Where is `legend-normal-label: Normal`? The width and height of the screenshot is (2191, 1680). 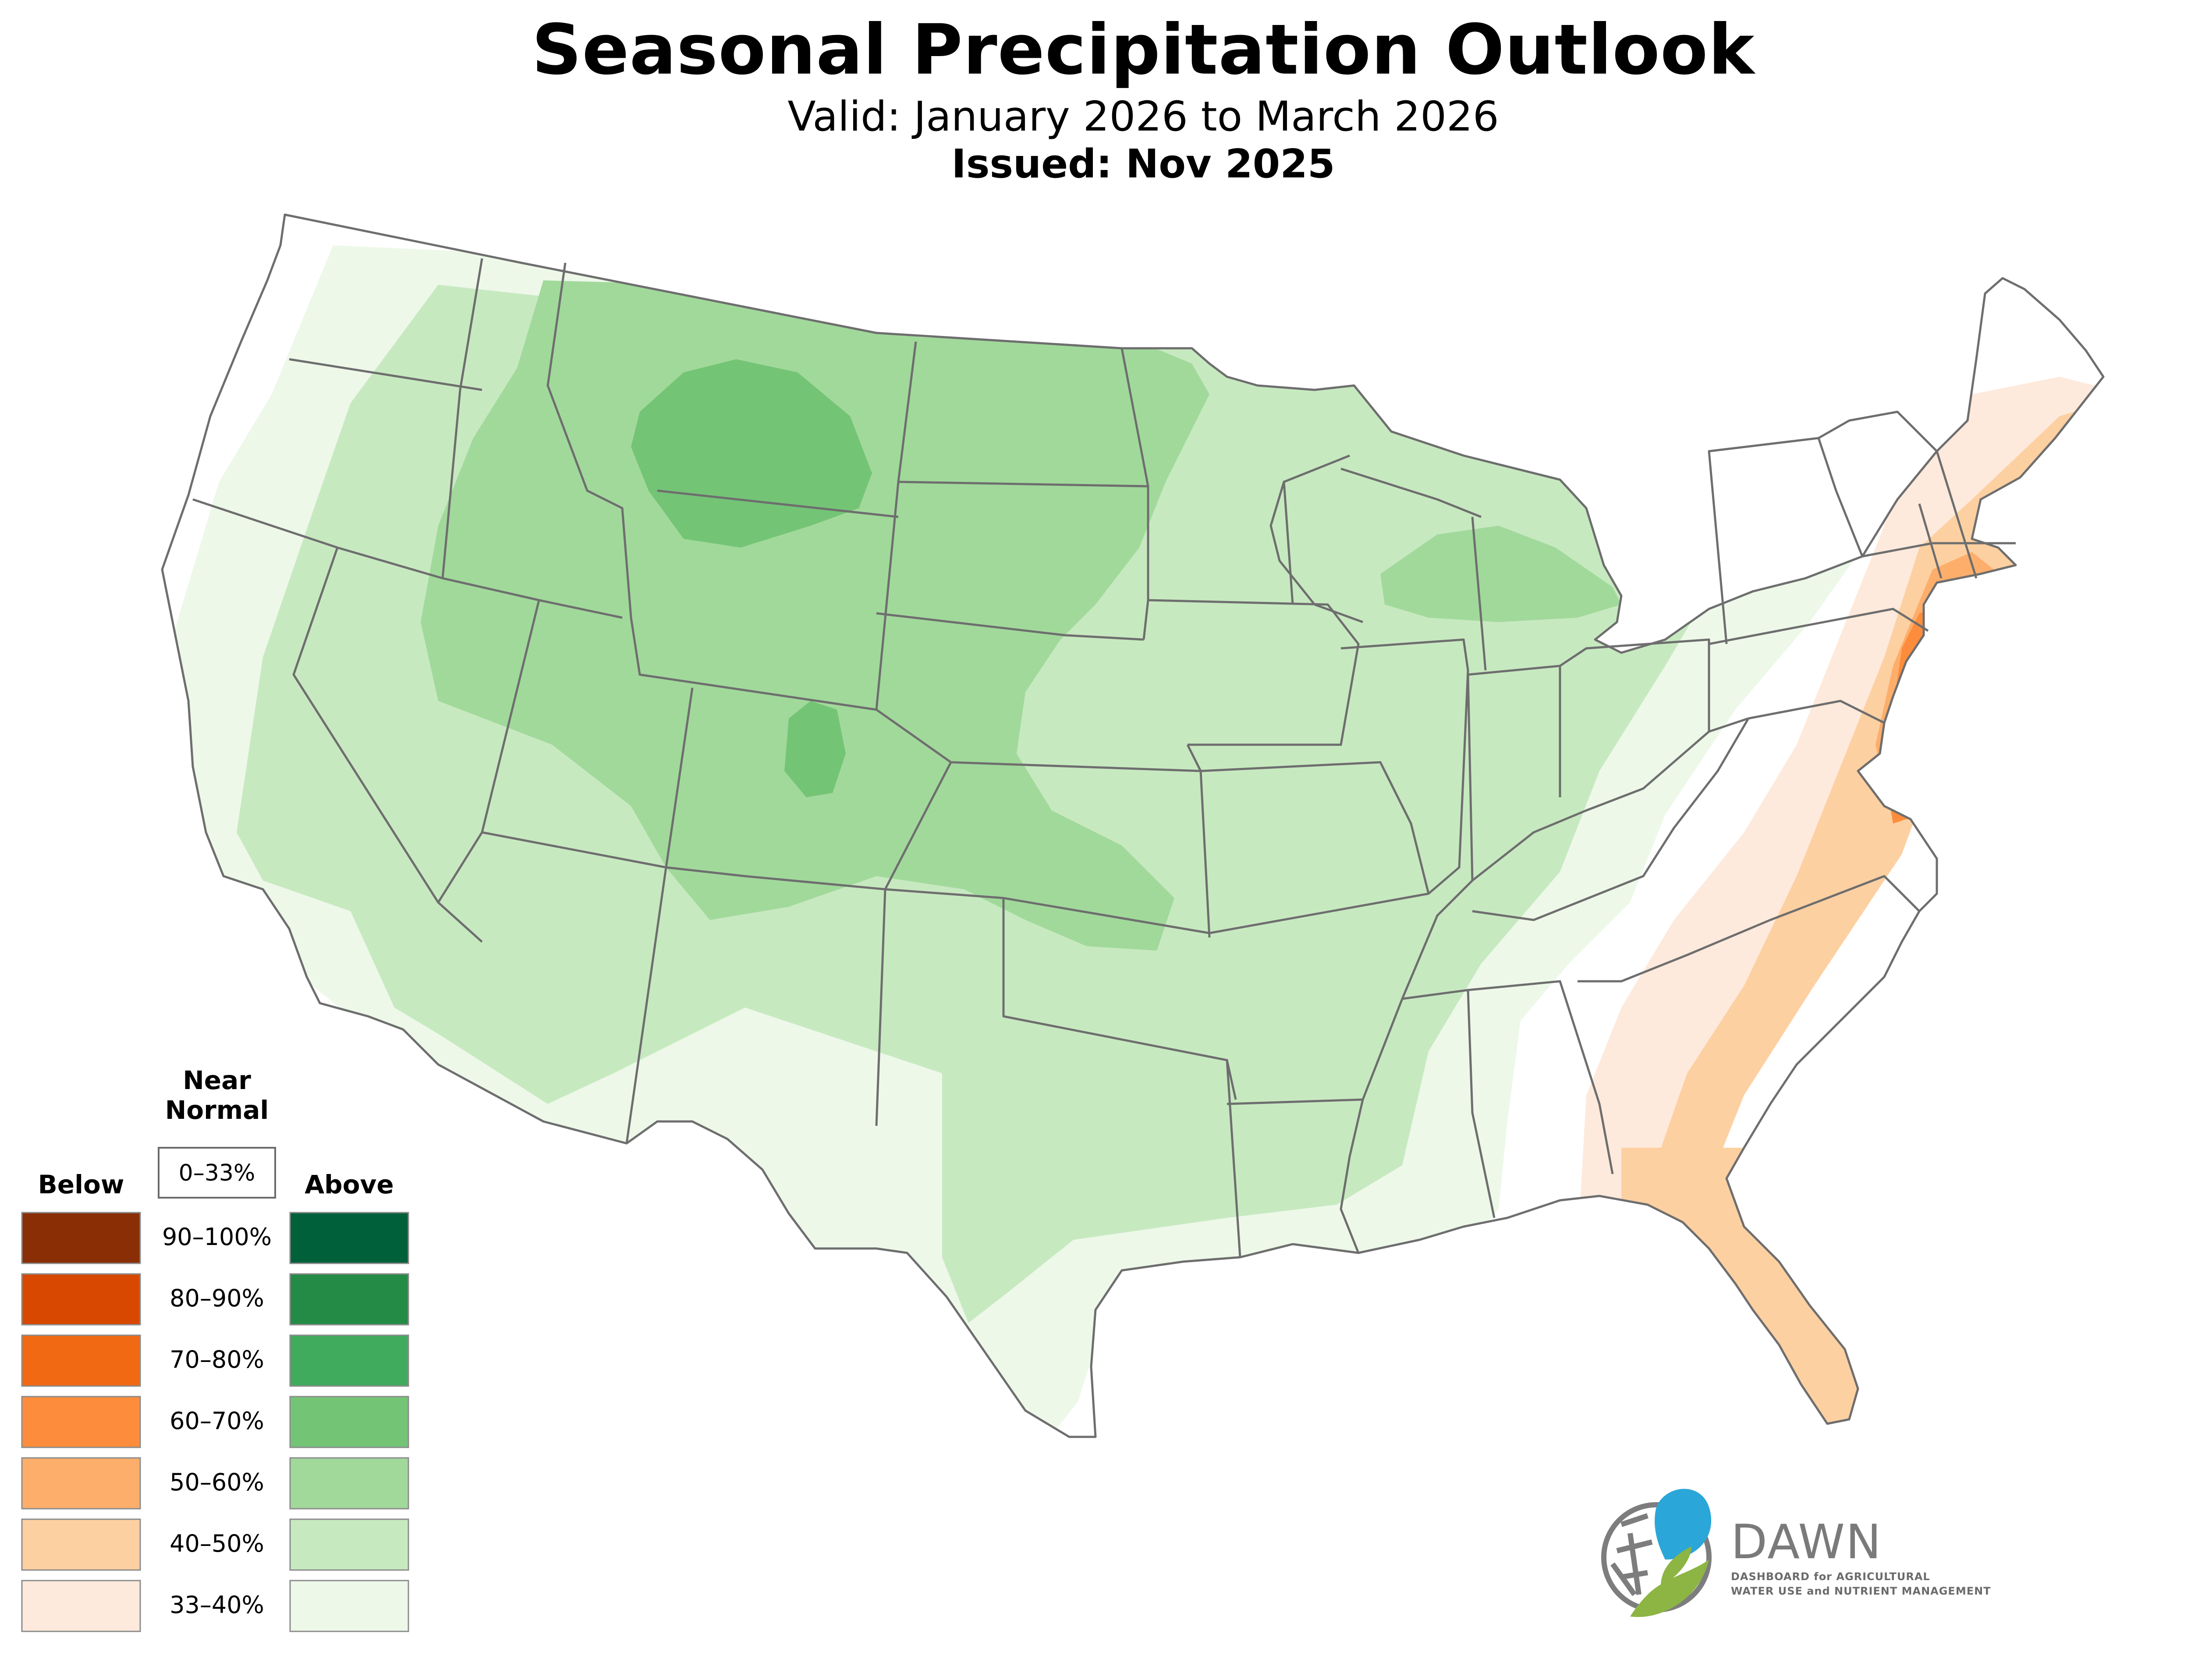 legend-normal-label: Normal is located at coordinates (217, 1110).